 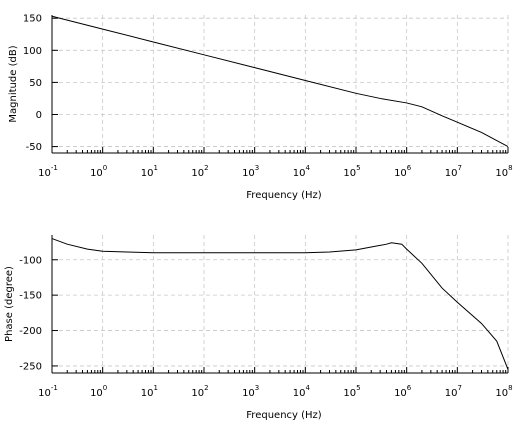 What do you see at coordinates (34, 147) in the screenshot?
I see `y-tick-label: -50` at bounding box center [34, 147].